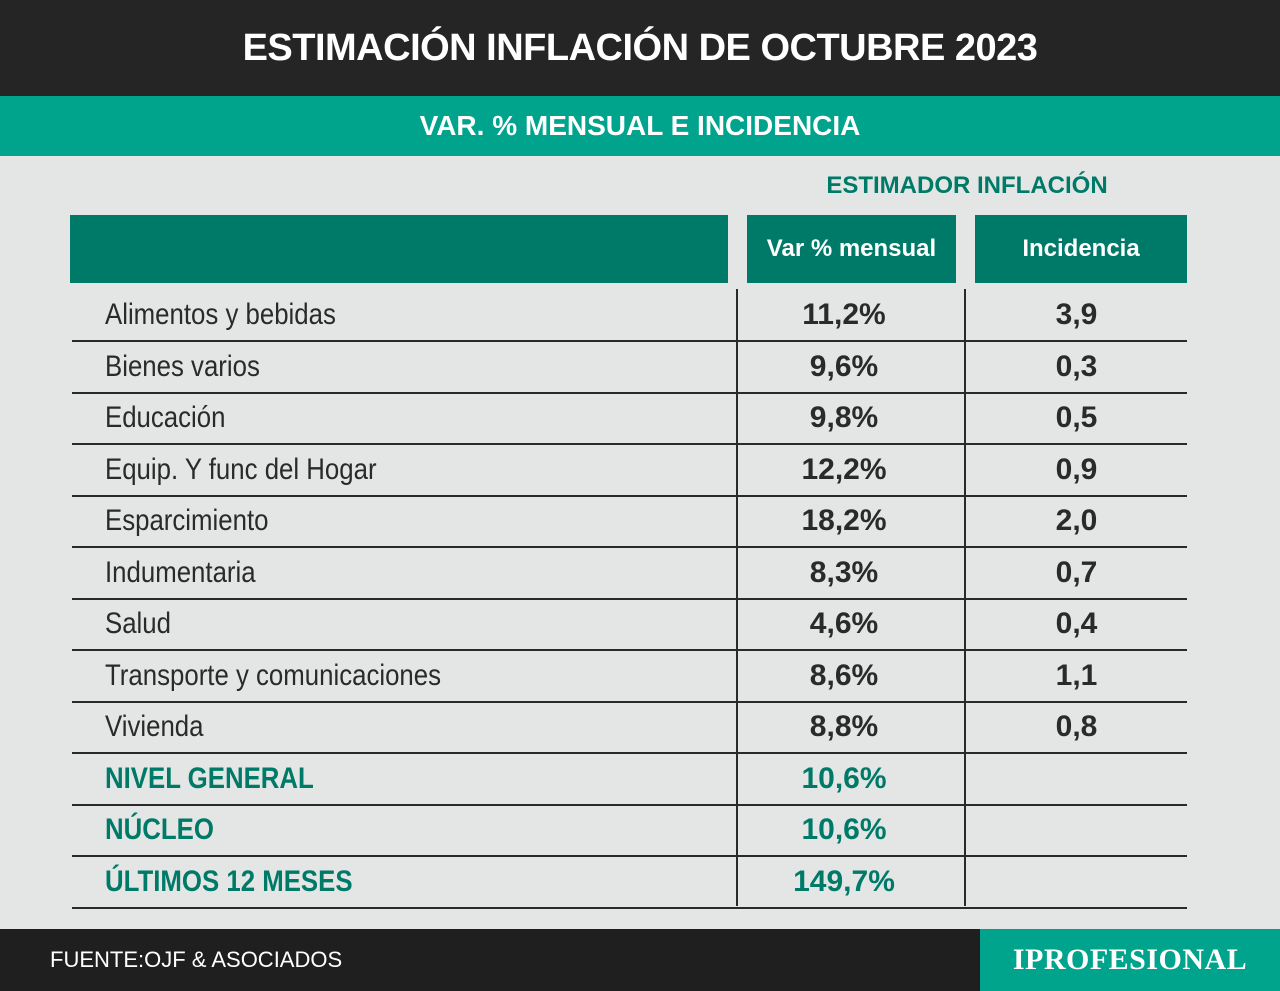 The height and width of the screenshot is (991, 1280). Describe the element at coordinates (1076, 469) in the screenshot. I see `row-incidencia-value: 0,9` at that location.